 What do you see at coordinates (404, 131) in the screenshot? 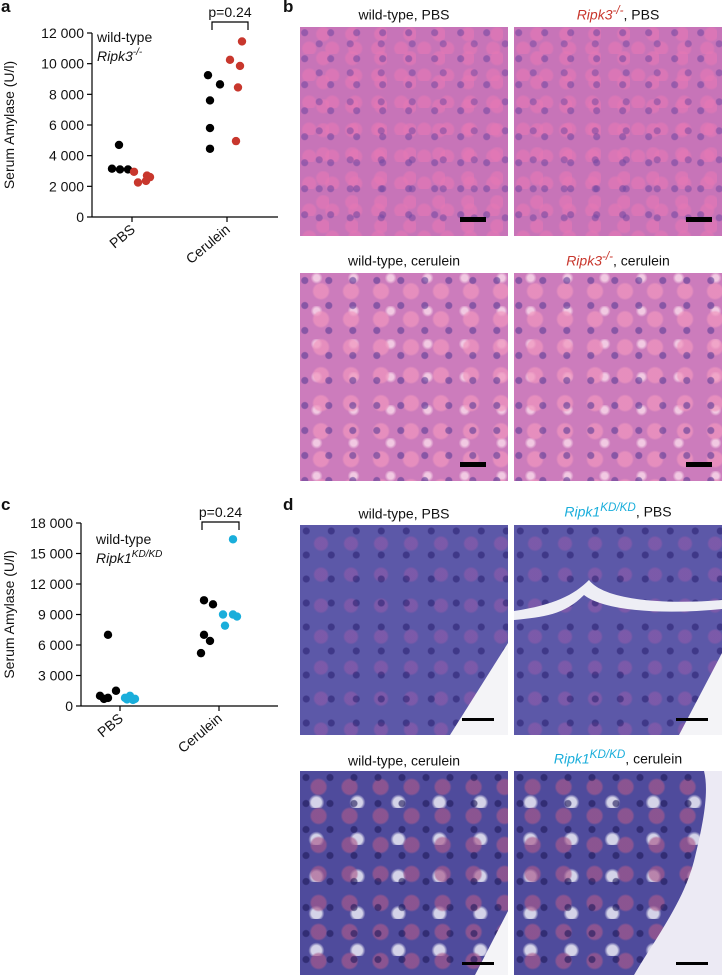
I see `micrograph-b-wt-pbs` at bounding box center [404, 131].